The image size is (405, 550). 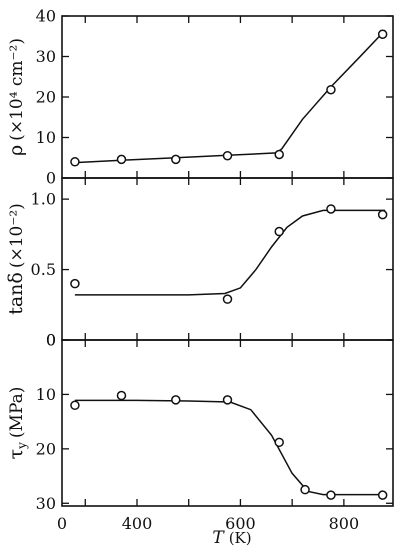 What do you see at coordinates (22, 446) in the screenshot?
I see `y-axis-subscript: y` at bounding box center [22, 446].